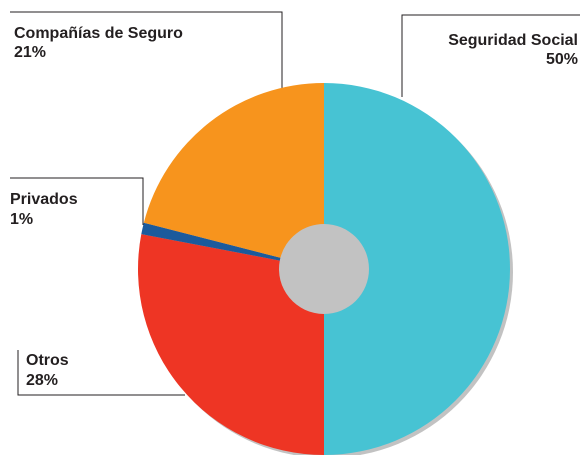 The image size is (582, 455). I want to click on slice-value-label: 50%, so click(562, 59).